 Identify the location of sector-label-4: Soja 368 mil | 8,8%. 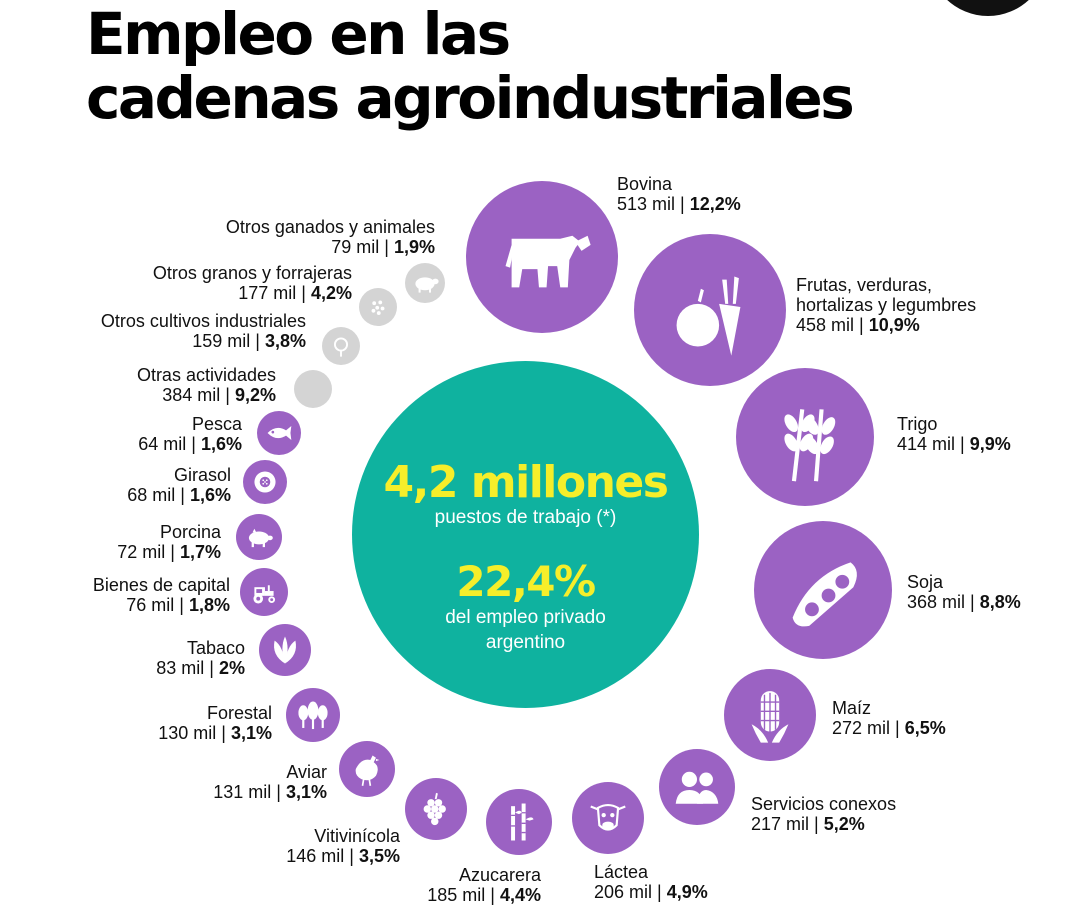
(964, 592).